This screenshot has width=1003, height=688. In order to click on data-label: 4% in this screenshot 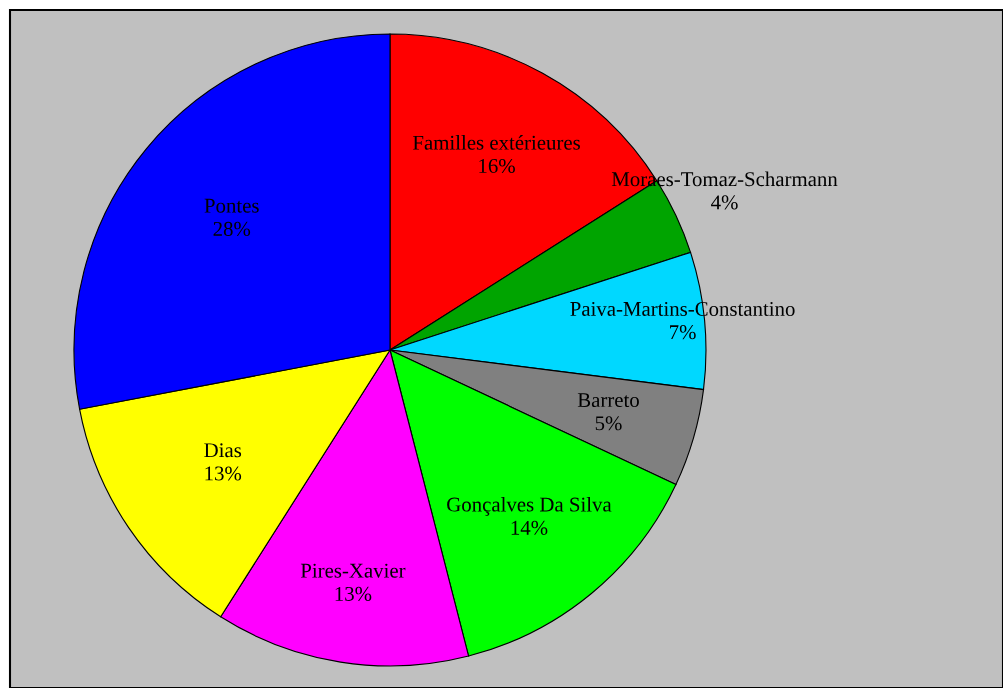, I will do `click(724, 202)`.